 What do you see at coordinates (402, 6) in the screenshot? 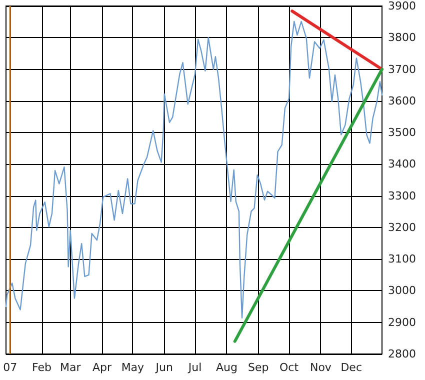
I see `y-tick-label: 3900` at bounding box center [402, 6].